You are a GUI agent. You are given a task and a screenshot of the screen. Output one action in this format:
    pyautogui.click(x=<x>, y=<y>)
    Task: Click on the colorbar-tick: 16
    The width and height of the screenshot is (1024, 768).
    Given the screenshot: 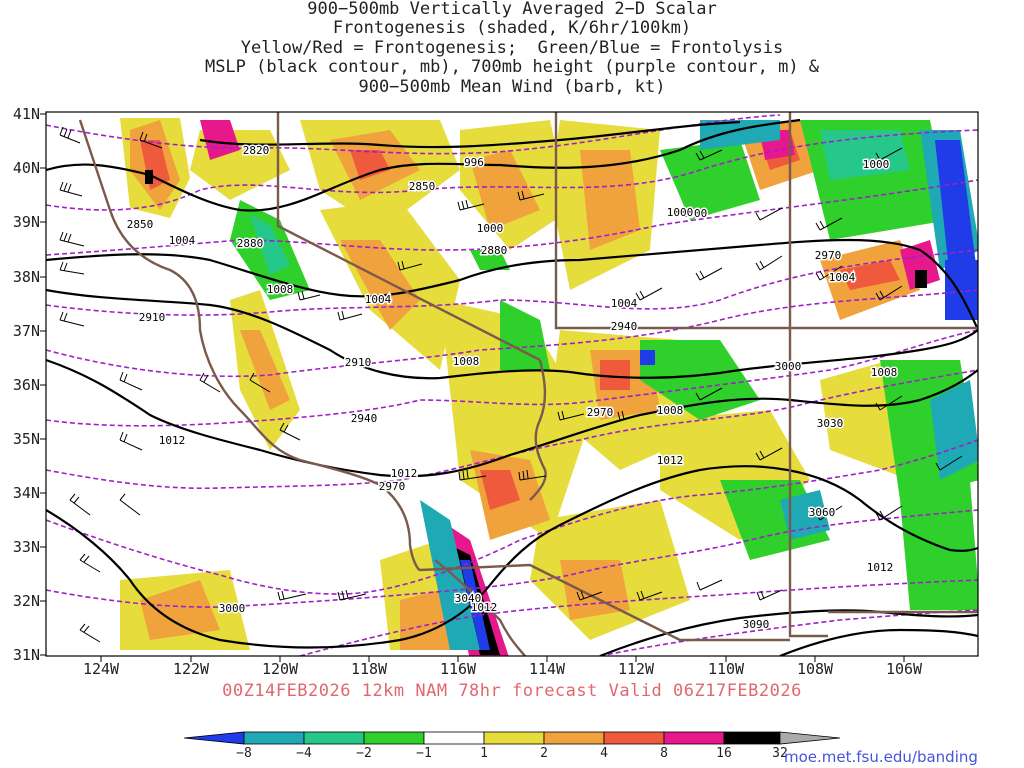 What is the action you would take?
    pyautogui.click(x=724, y=753)
    